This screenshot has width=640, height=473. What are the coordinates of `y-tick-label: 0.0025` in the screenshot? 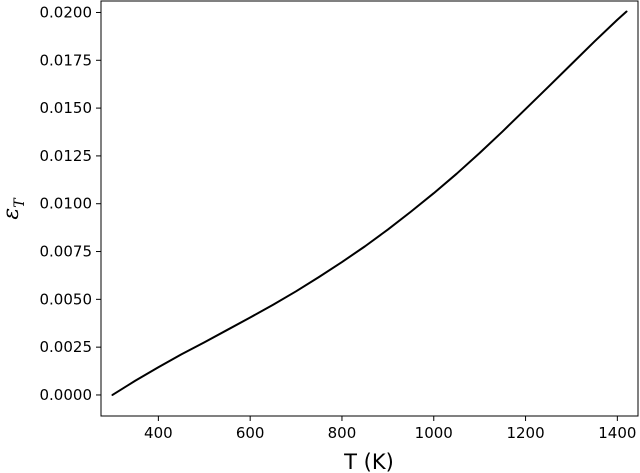 It's located at (66, 347).